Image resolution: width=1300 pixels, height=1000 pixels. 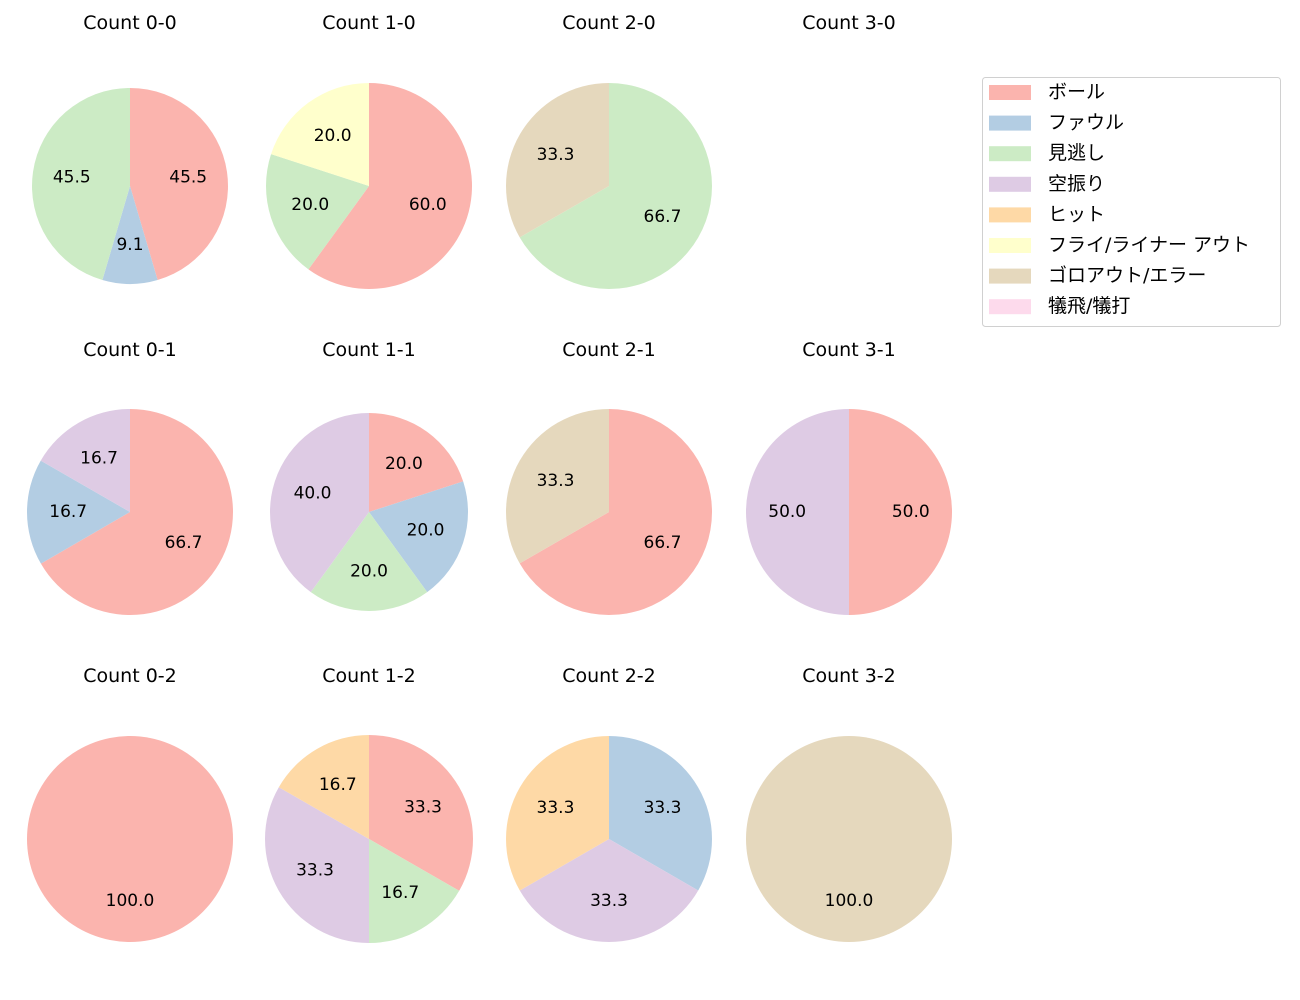 What do you see at coordinates (1076, 214) in the screenshot?
I see `legend-label: ヒット` at bounding box center [1076, 214].